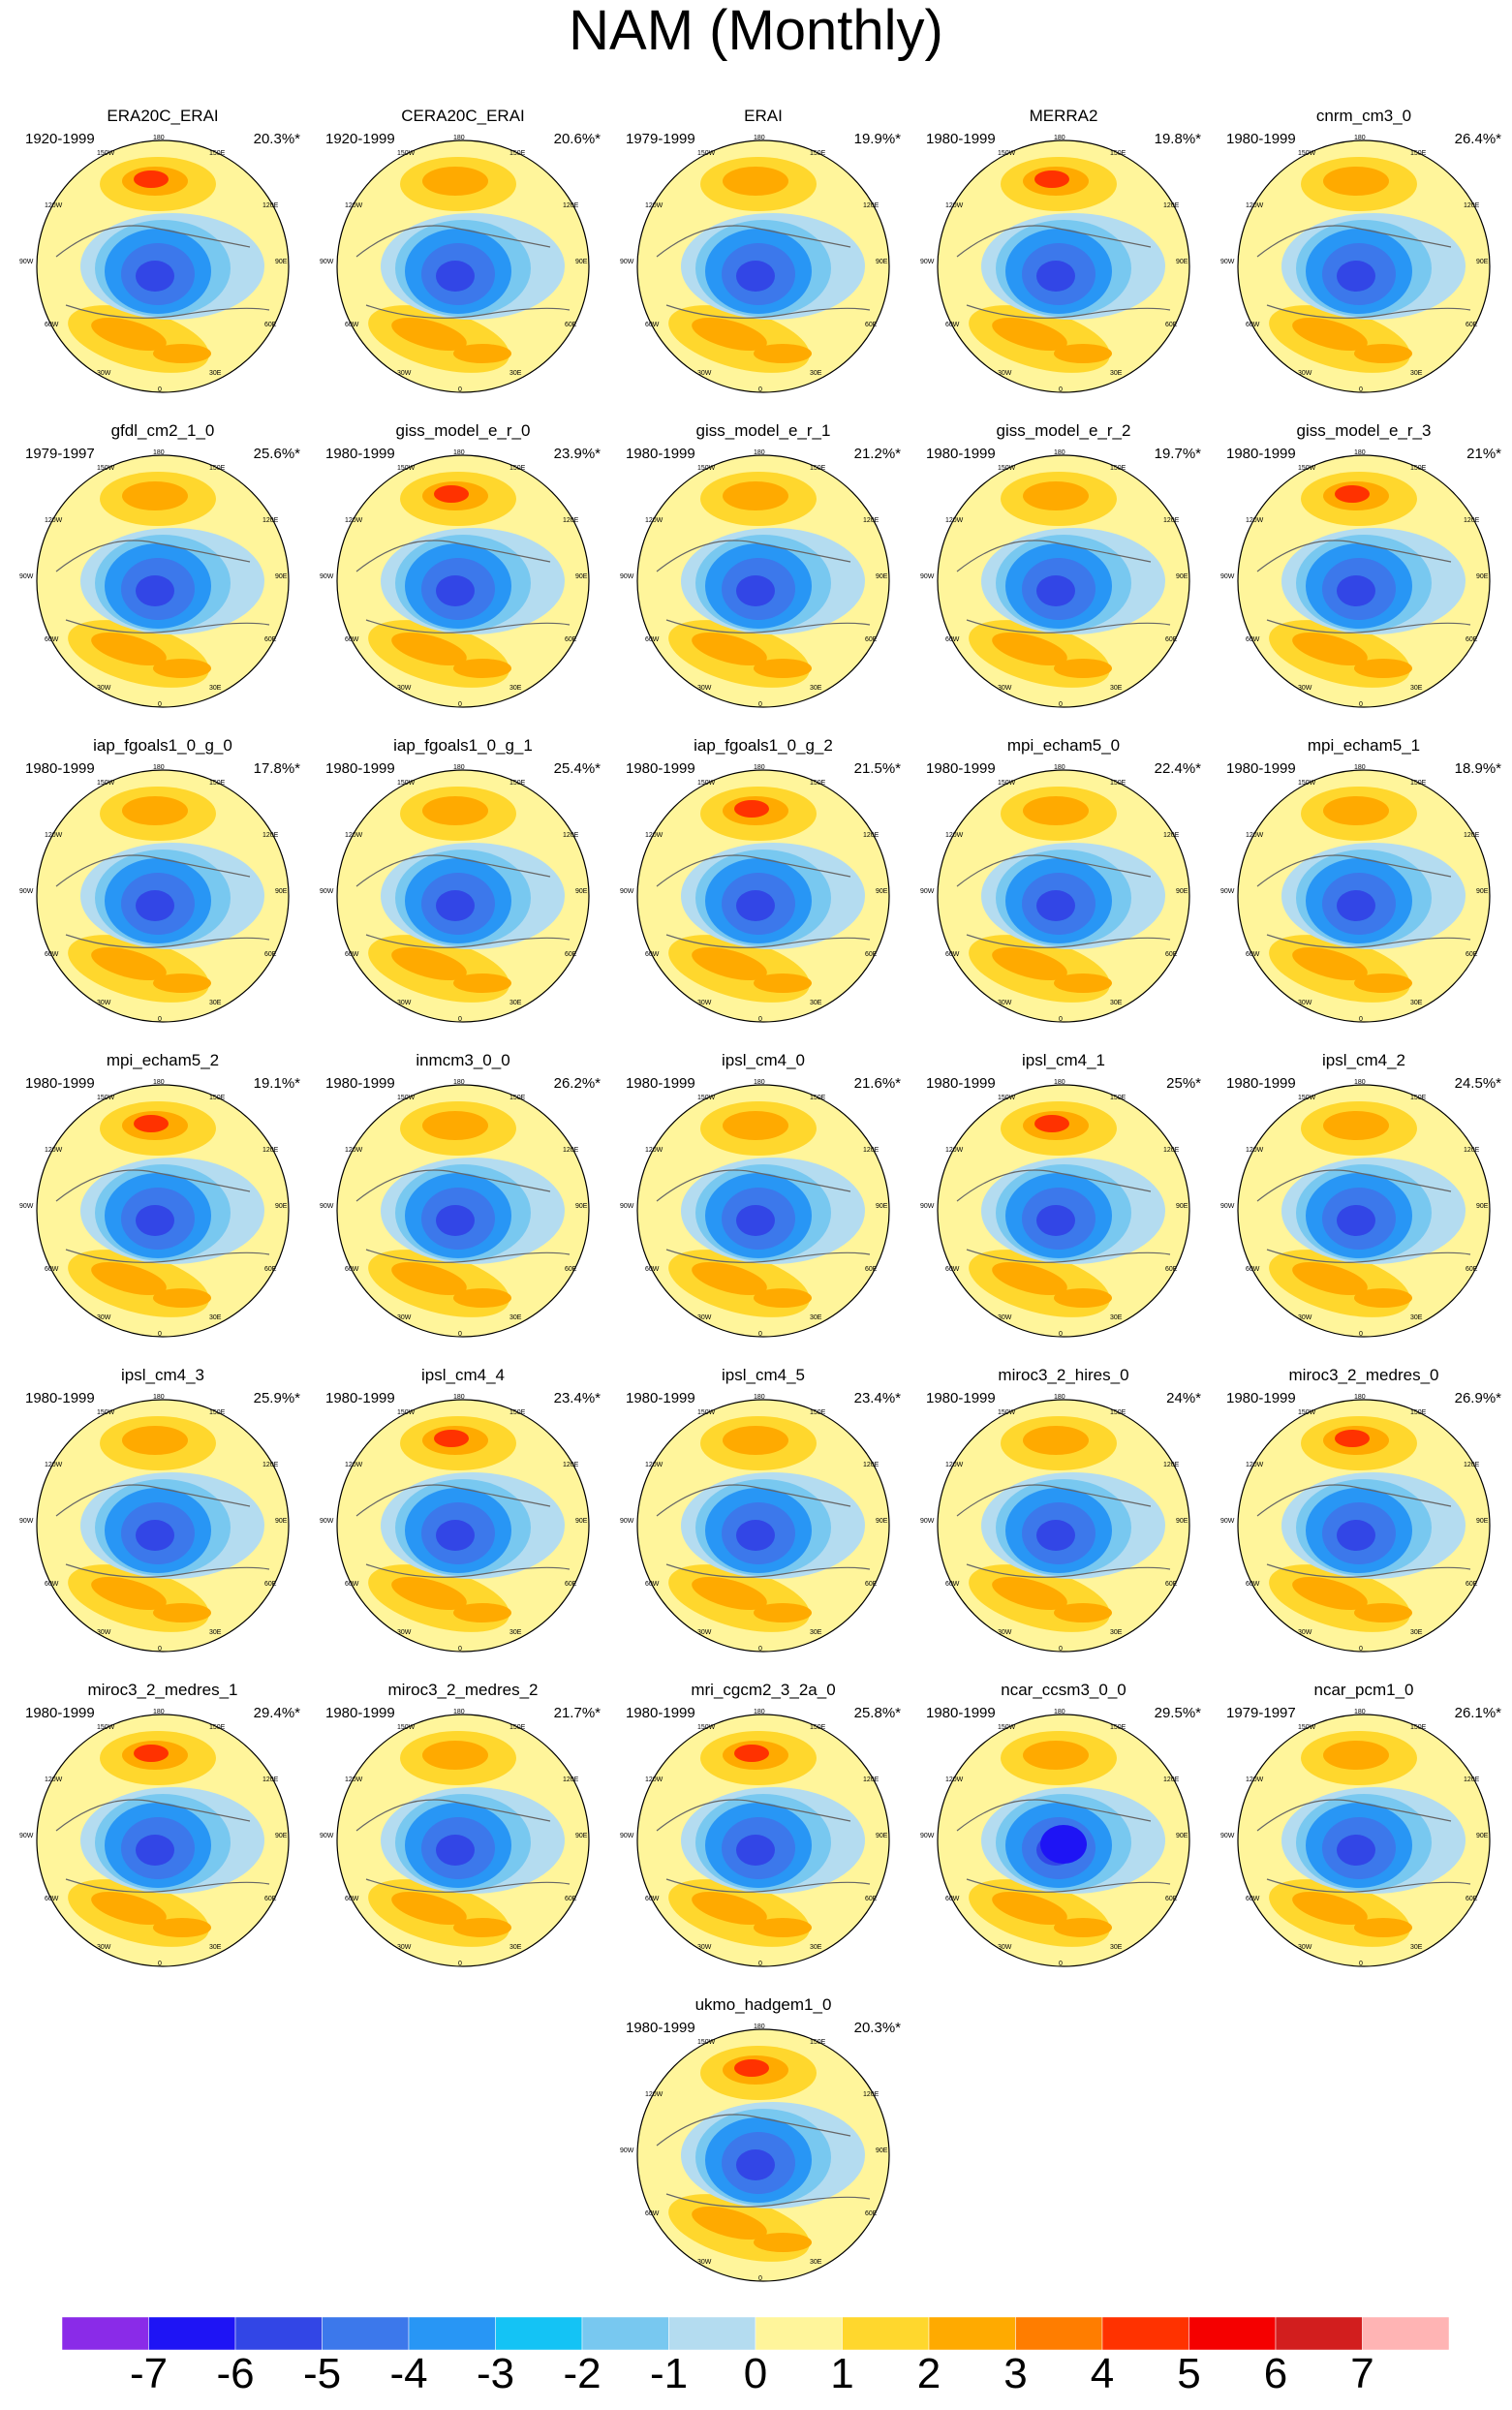 The width and height of the screenshot is (1512, 2410). What do you see at coordinates (1183, 1398) in the screenshot?
I see `panel-variance-percent: 24%*` at bounding box center [1183, 1398].